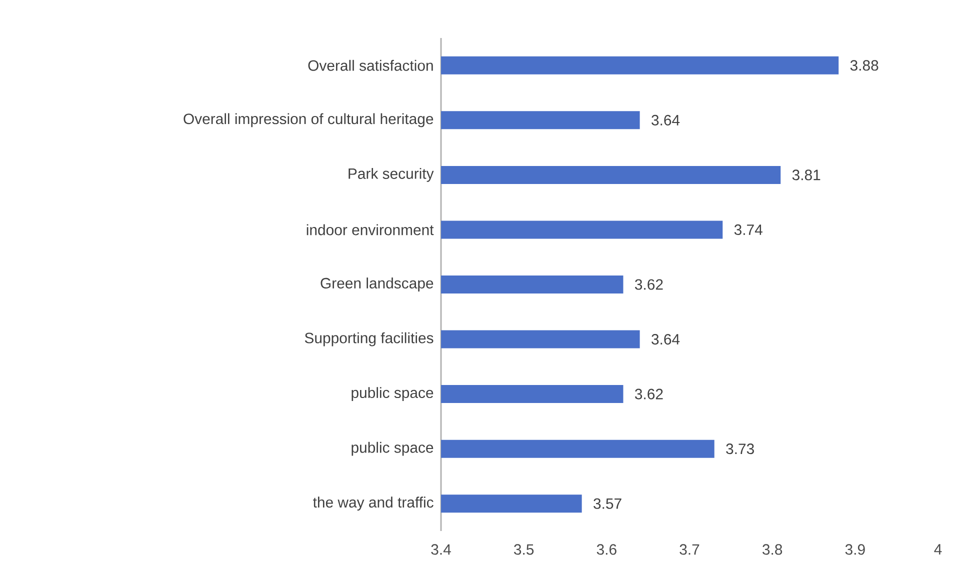 The width and height of the screenshot is (959, 582). What do you see at coordinates (370, 65) in the screenshot?
I see `y-tick-label: Overall satisfaction` at bounding box center [370, 65].